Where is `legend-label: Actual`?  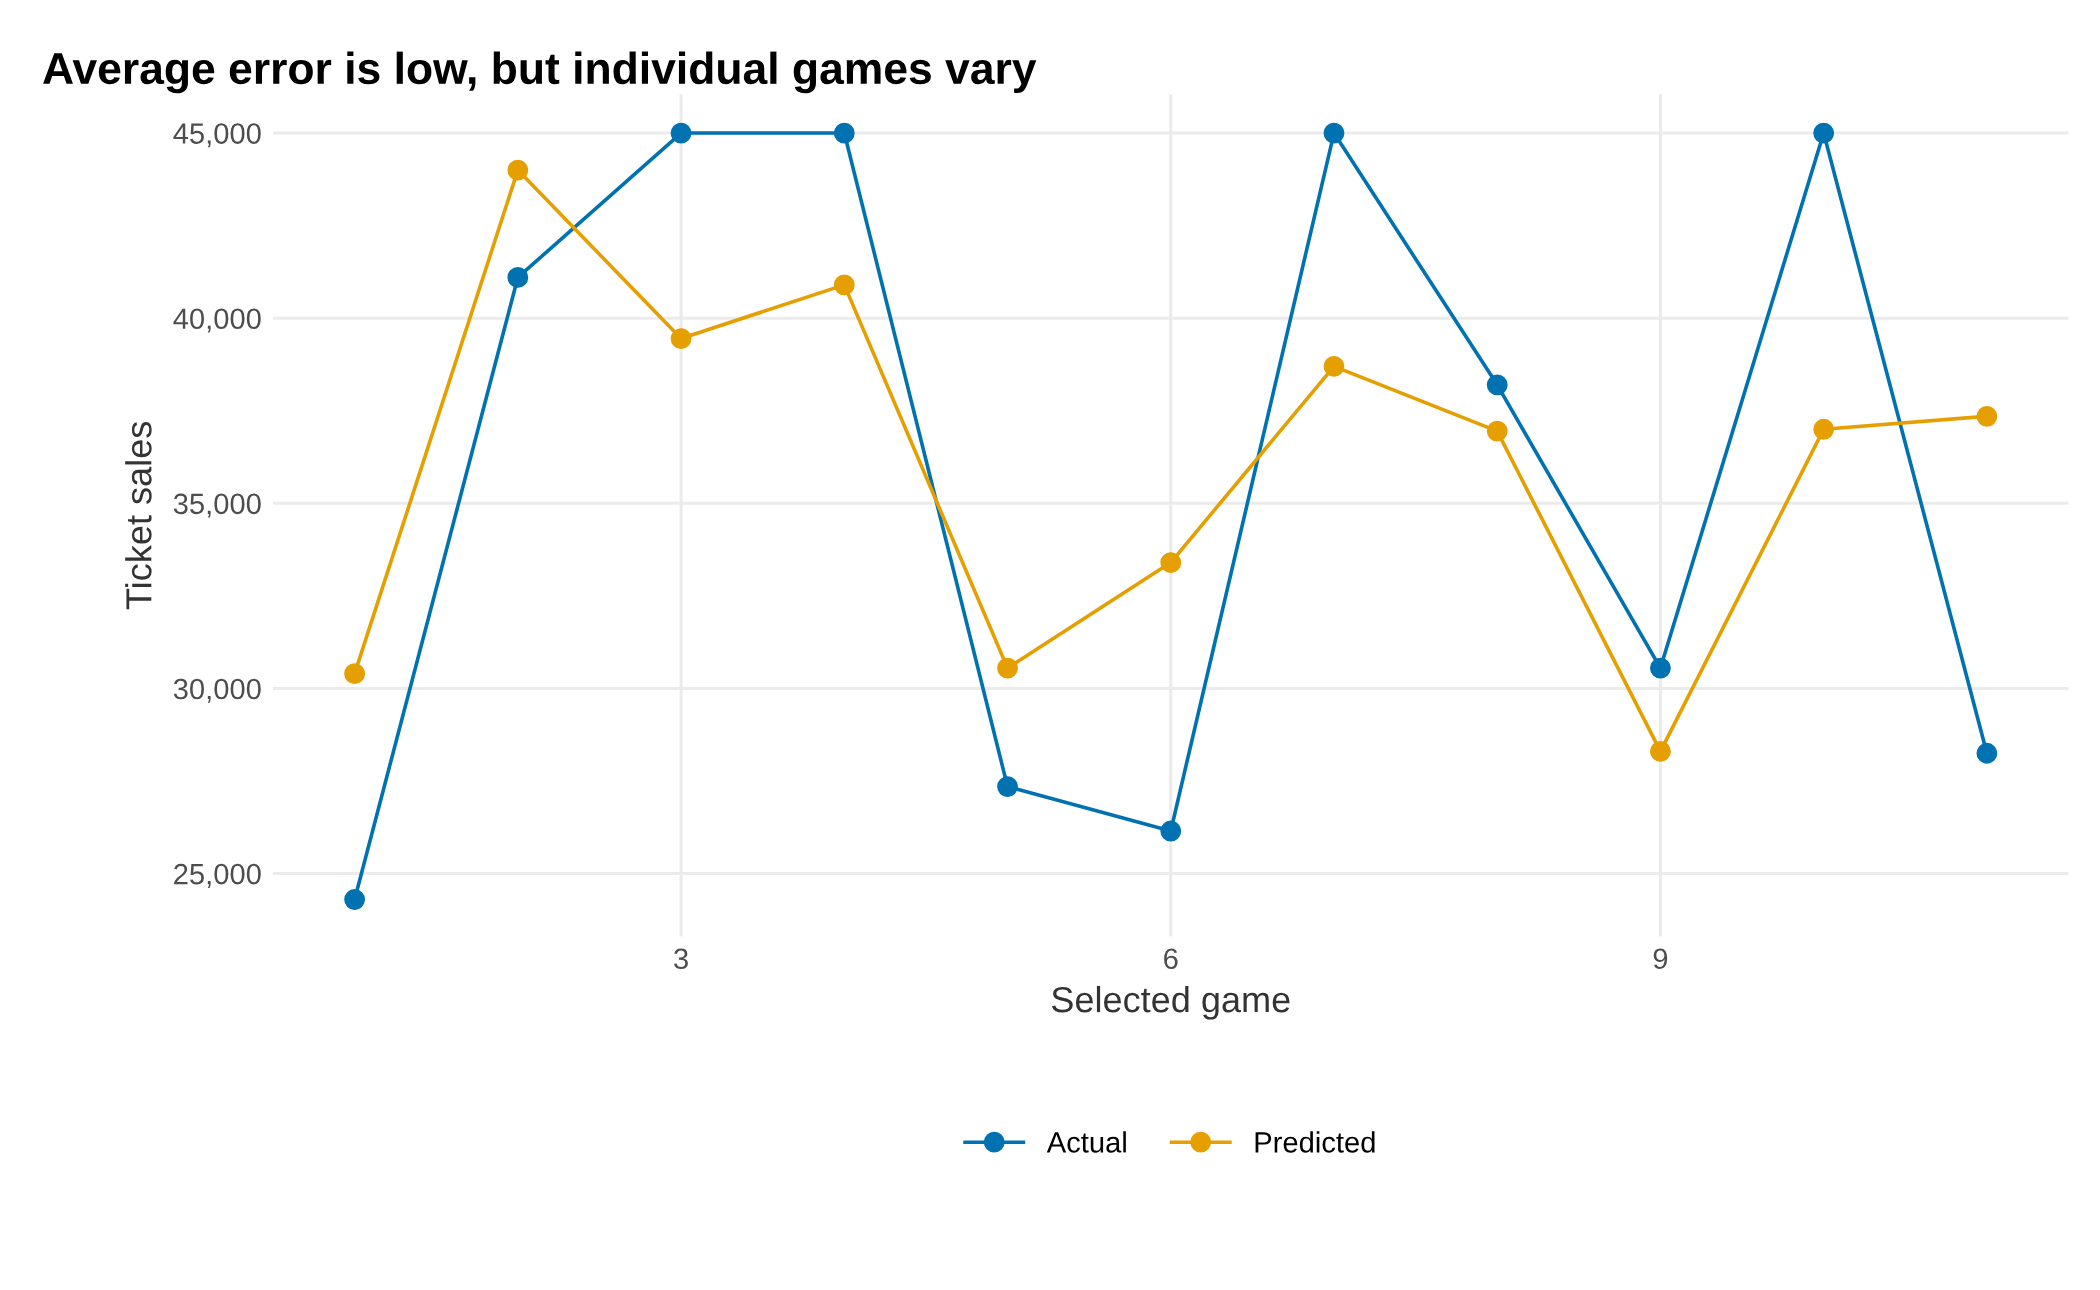 legend-label: Actual is located at coordinates (1086, 1142).